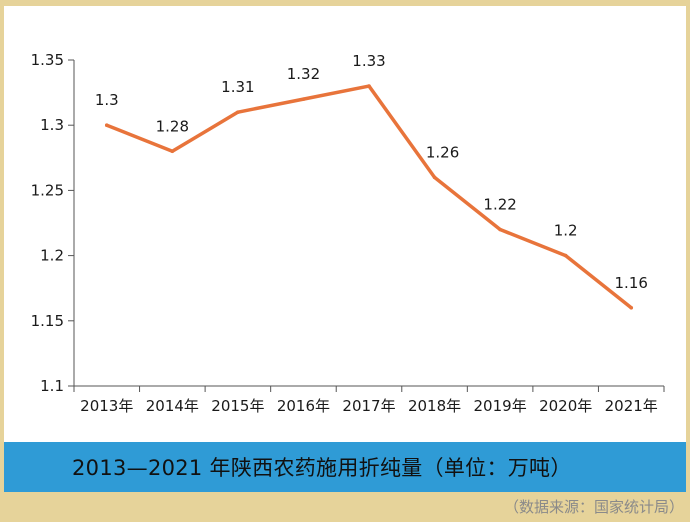 The width and height of the screenshot is (690, 522). Describe the element at coordinates (303, 74) in the screenshot. I see `data-label: 1.32` at that location.